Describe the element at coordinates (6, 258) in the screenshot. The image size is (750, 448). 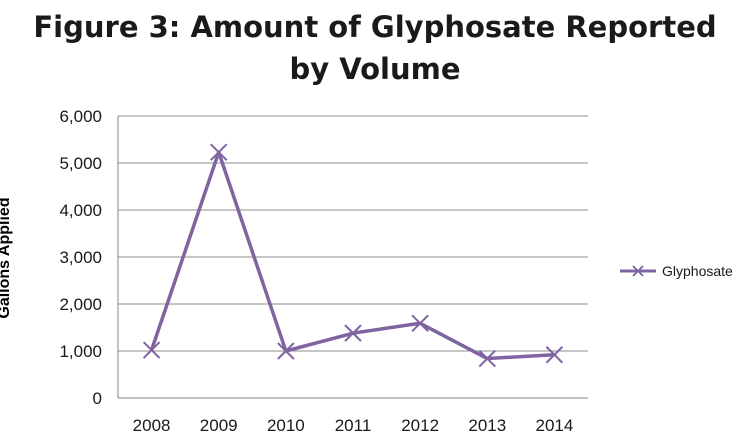
I see `y-axis-label: Gallons Applied` at that location.